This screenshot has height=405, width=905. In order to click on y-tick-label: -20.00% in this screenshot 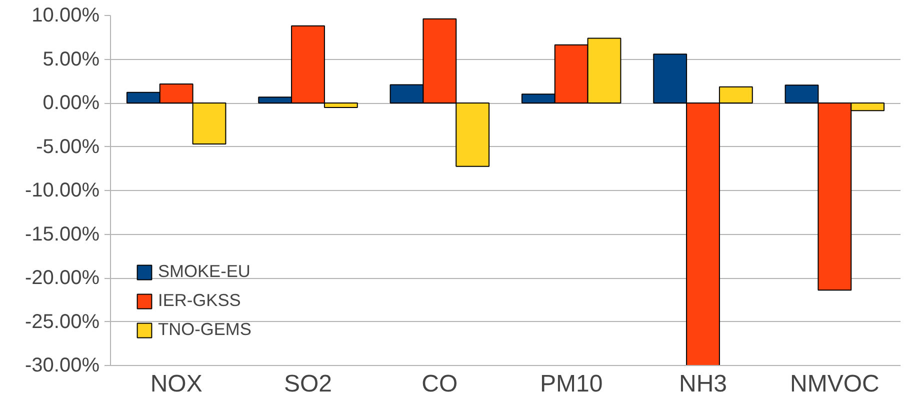, I will do `click(62, 278)`.